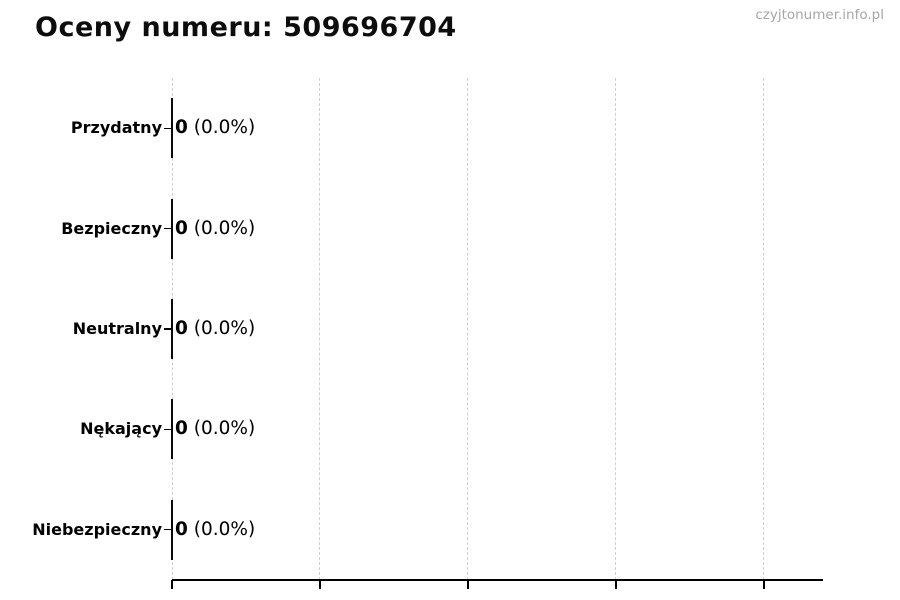 This screenshot has width=900, height=600. Describe the element at coordinates (116, 128) in the screenshot. I see `category-label: Przydatny` at that location.